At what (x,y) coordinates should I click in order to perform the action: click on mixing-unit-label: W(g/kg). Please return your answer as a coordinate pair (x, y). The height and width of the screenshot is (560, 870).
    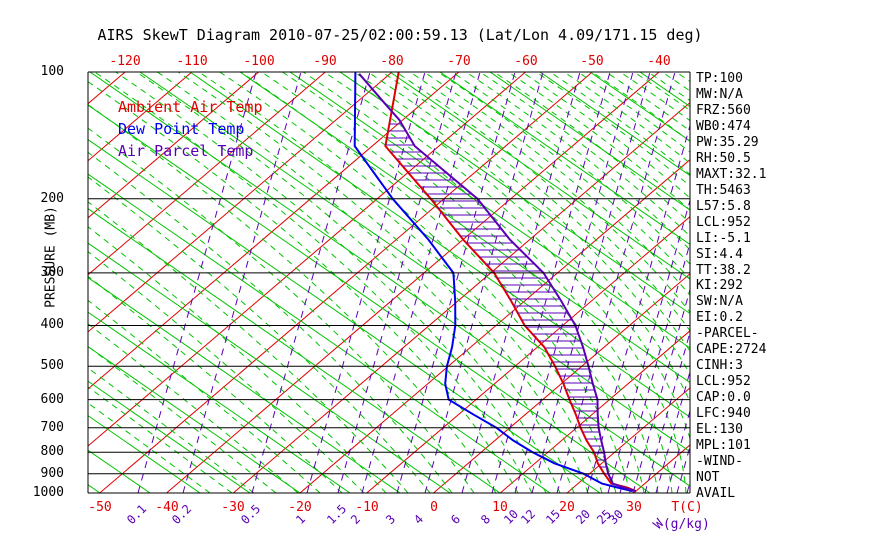
    Looking at the image, I should click on (680, 524).